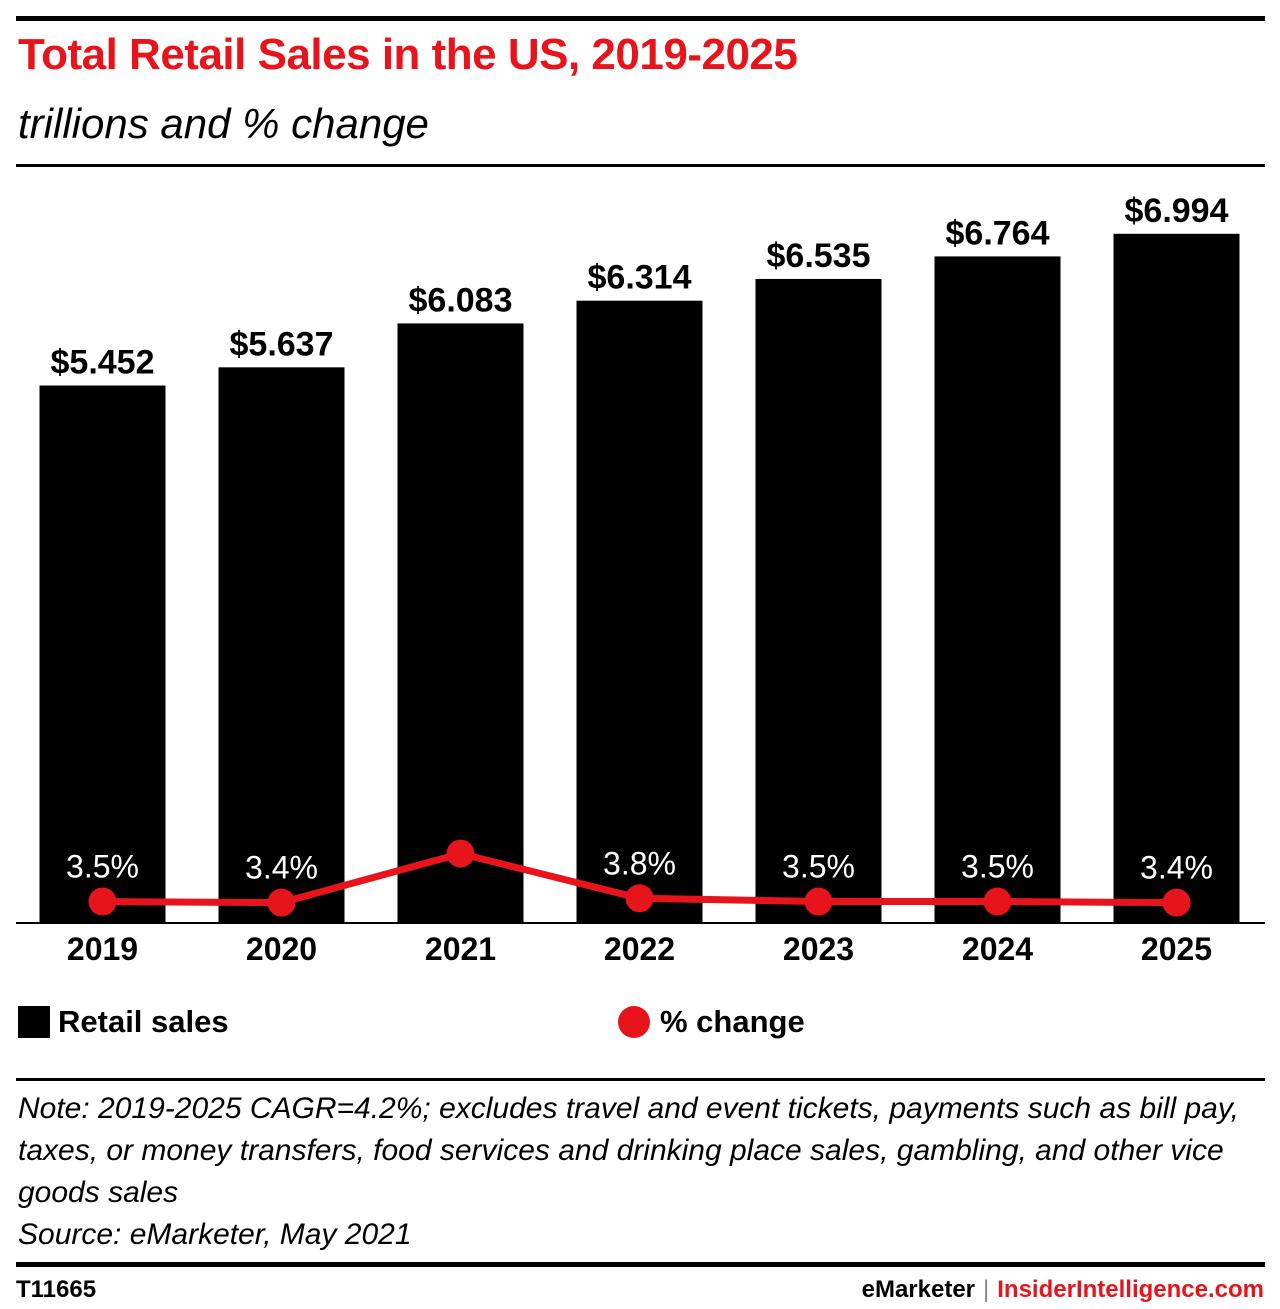 This screenshot has width=1280, height=1309. I want to click on bar-value-label: $6.994, so click(1177, 211).